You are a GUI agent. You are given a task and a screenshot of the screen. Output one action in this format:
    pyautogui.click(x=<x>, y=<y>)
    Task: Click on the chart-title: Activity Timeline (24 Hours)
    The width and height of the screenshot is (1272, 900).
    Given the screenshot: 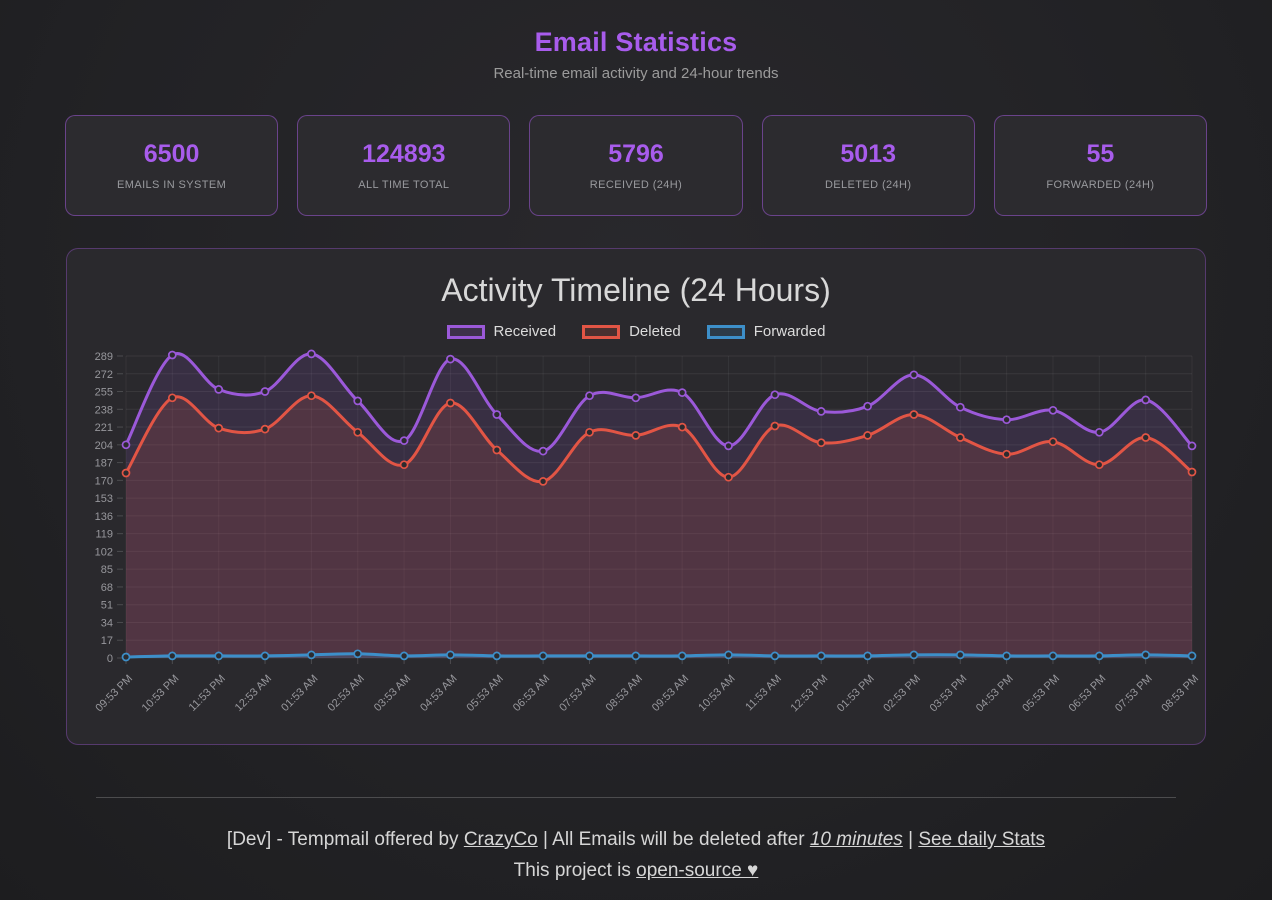 What is the action you would take?
    pyautogui.click(x=636, y=290)
    